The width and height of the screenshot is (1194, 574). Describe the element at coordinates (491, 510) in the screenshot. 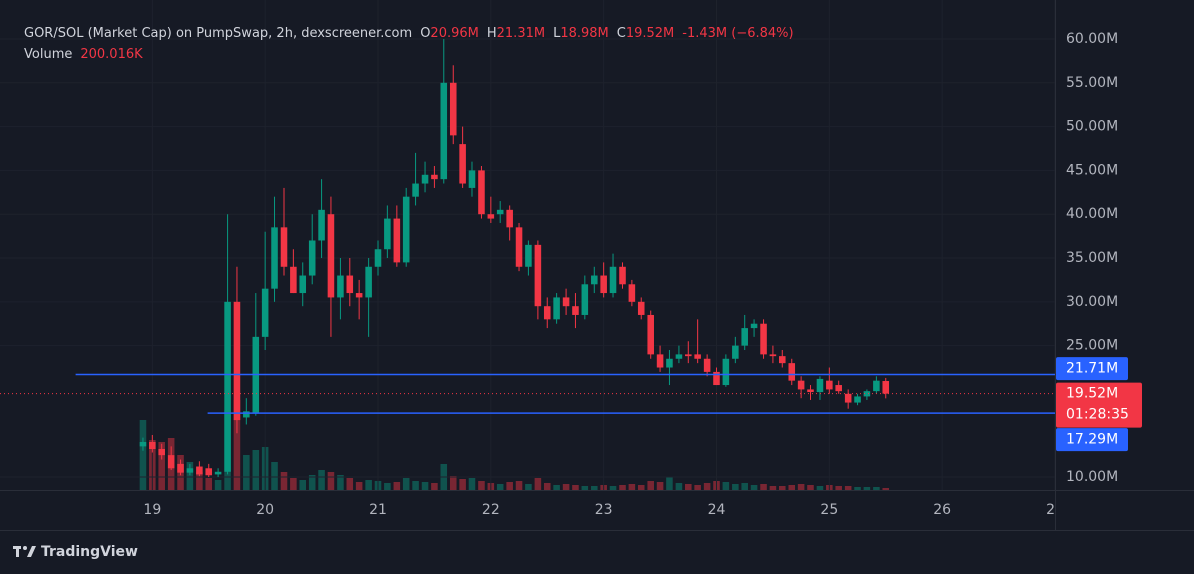

I see `x-tick-label: 22` at that location.